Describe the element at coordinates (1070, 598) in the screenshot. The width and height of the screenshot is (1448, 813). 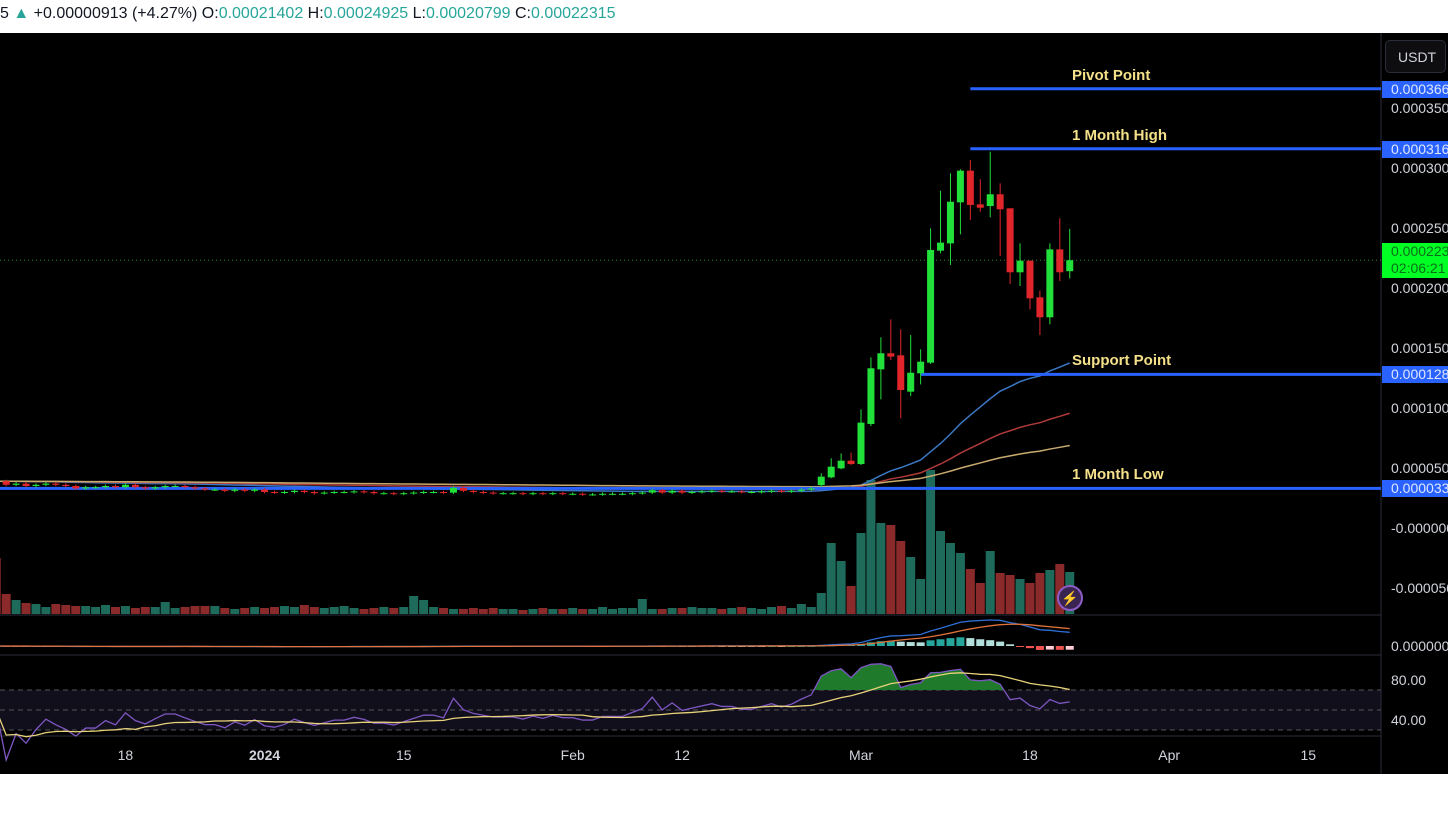
I see `lightning-icon: ⚡` at that location.